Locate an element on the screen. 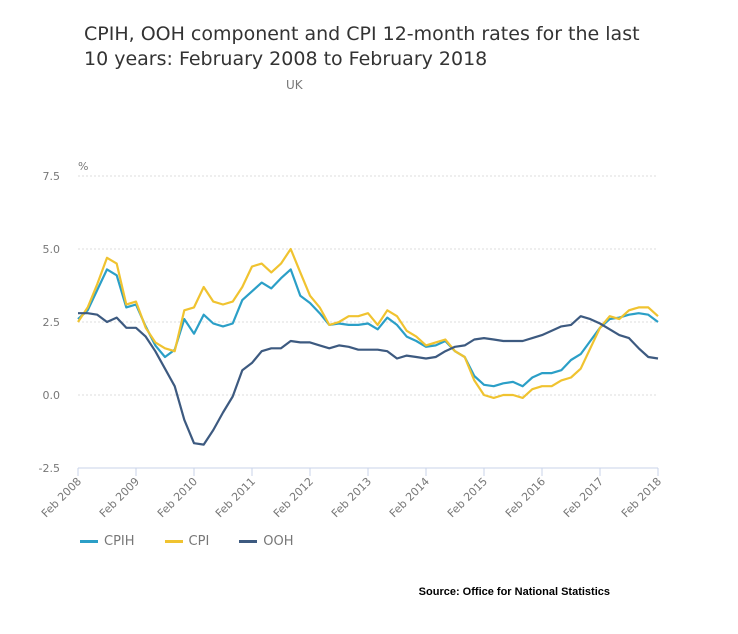 This screenshot has height=634, width=738. legend-item-ooh: OOH is located at coordinates (266, 541).